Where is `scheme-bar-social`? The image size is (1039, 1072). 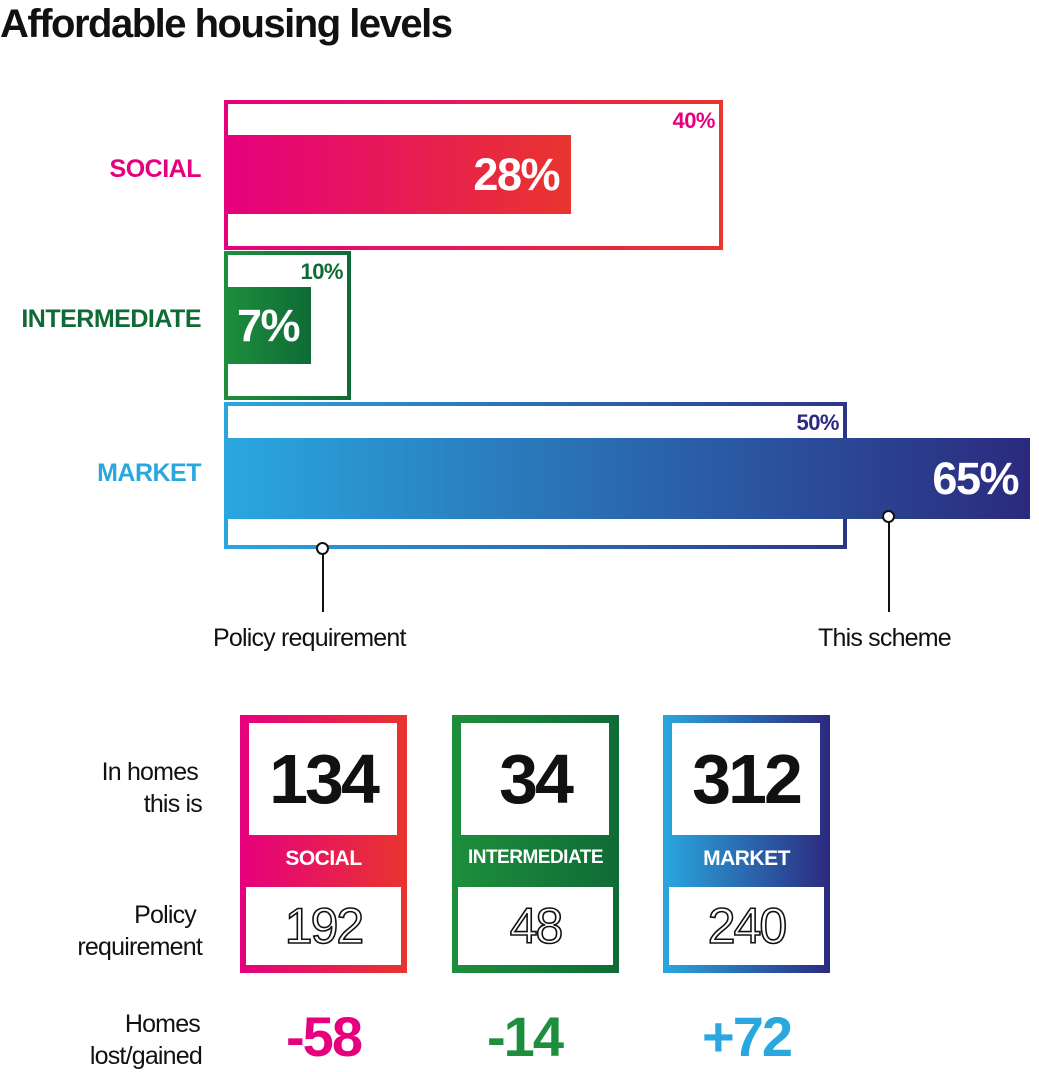
scheme-bar-social is located at coordinates (397, 174).